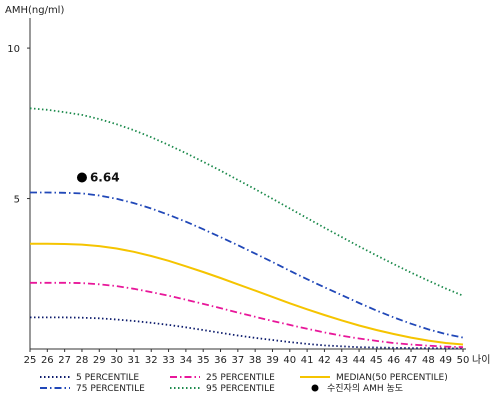 Image resolution: width=500 pixels, height=400 pixels. I want to click on x-tick-label: 32, so click(151, 360).